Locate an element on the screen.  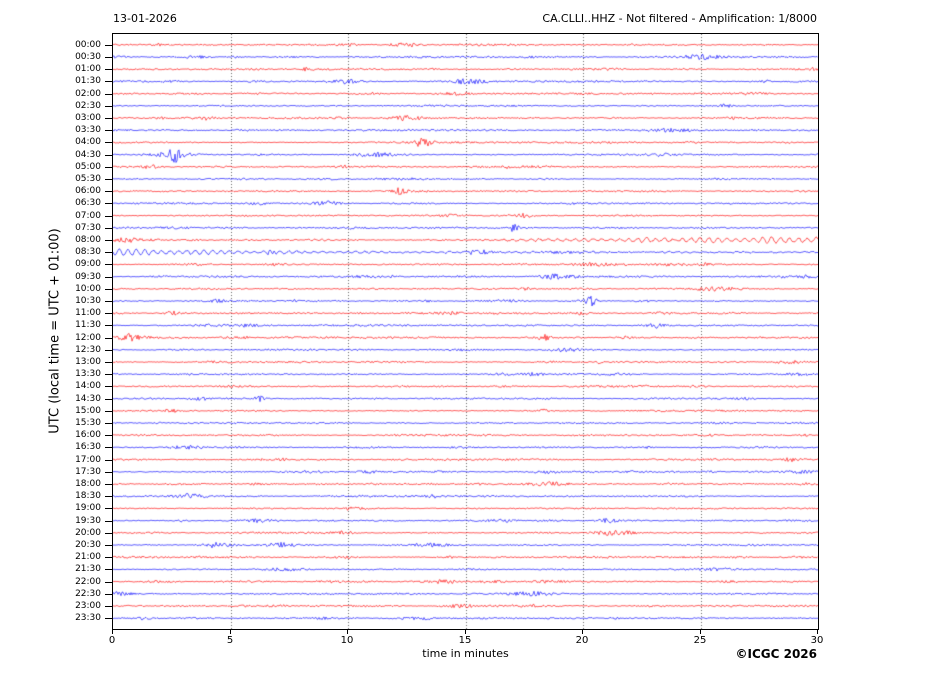
y-tick-label: 00:30 is located at coordinates (88, 57).